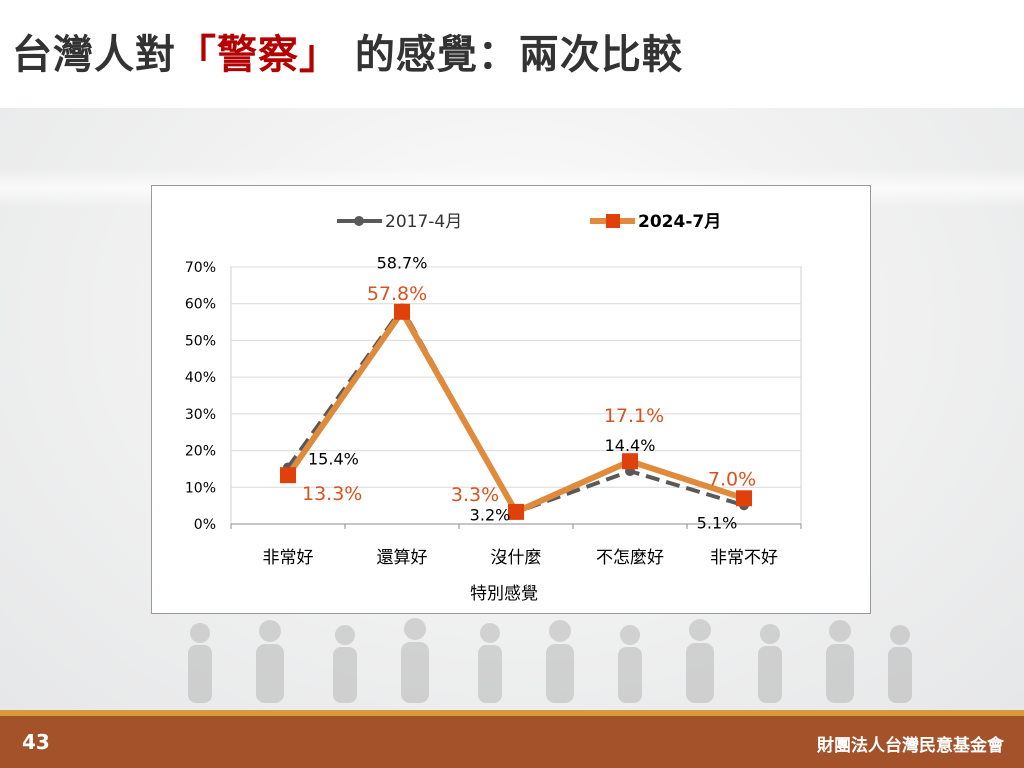 Image resolution: width=1024 pixels, height=768 pixels. I want to click on data-label-2024: 7.0%, so click(732, 479).